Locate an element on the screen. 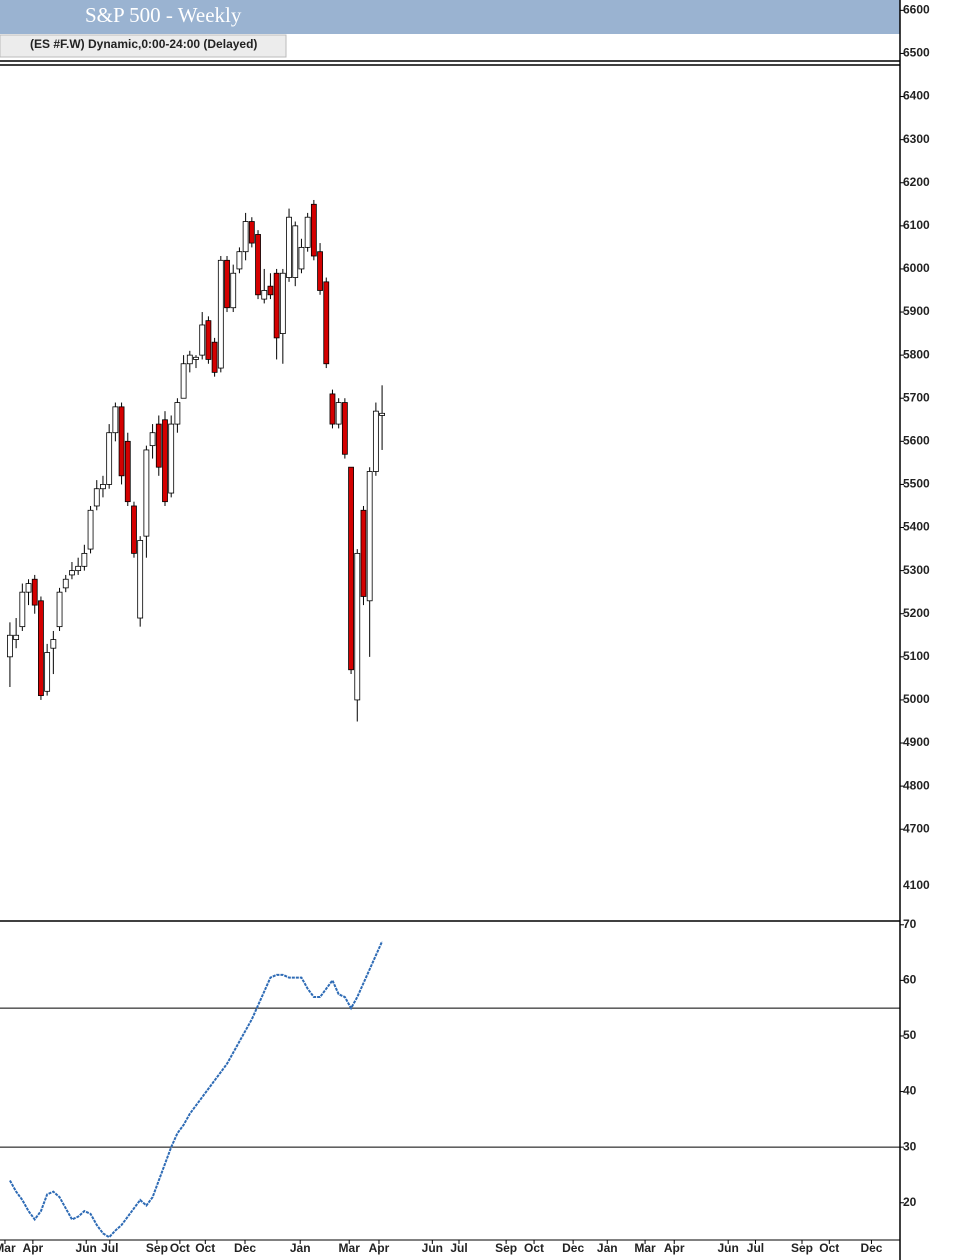 The width and height of the screenshot is (958, 1260). y-tick-label: 5100 is located at coordinates (916, 656).